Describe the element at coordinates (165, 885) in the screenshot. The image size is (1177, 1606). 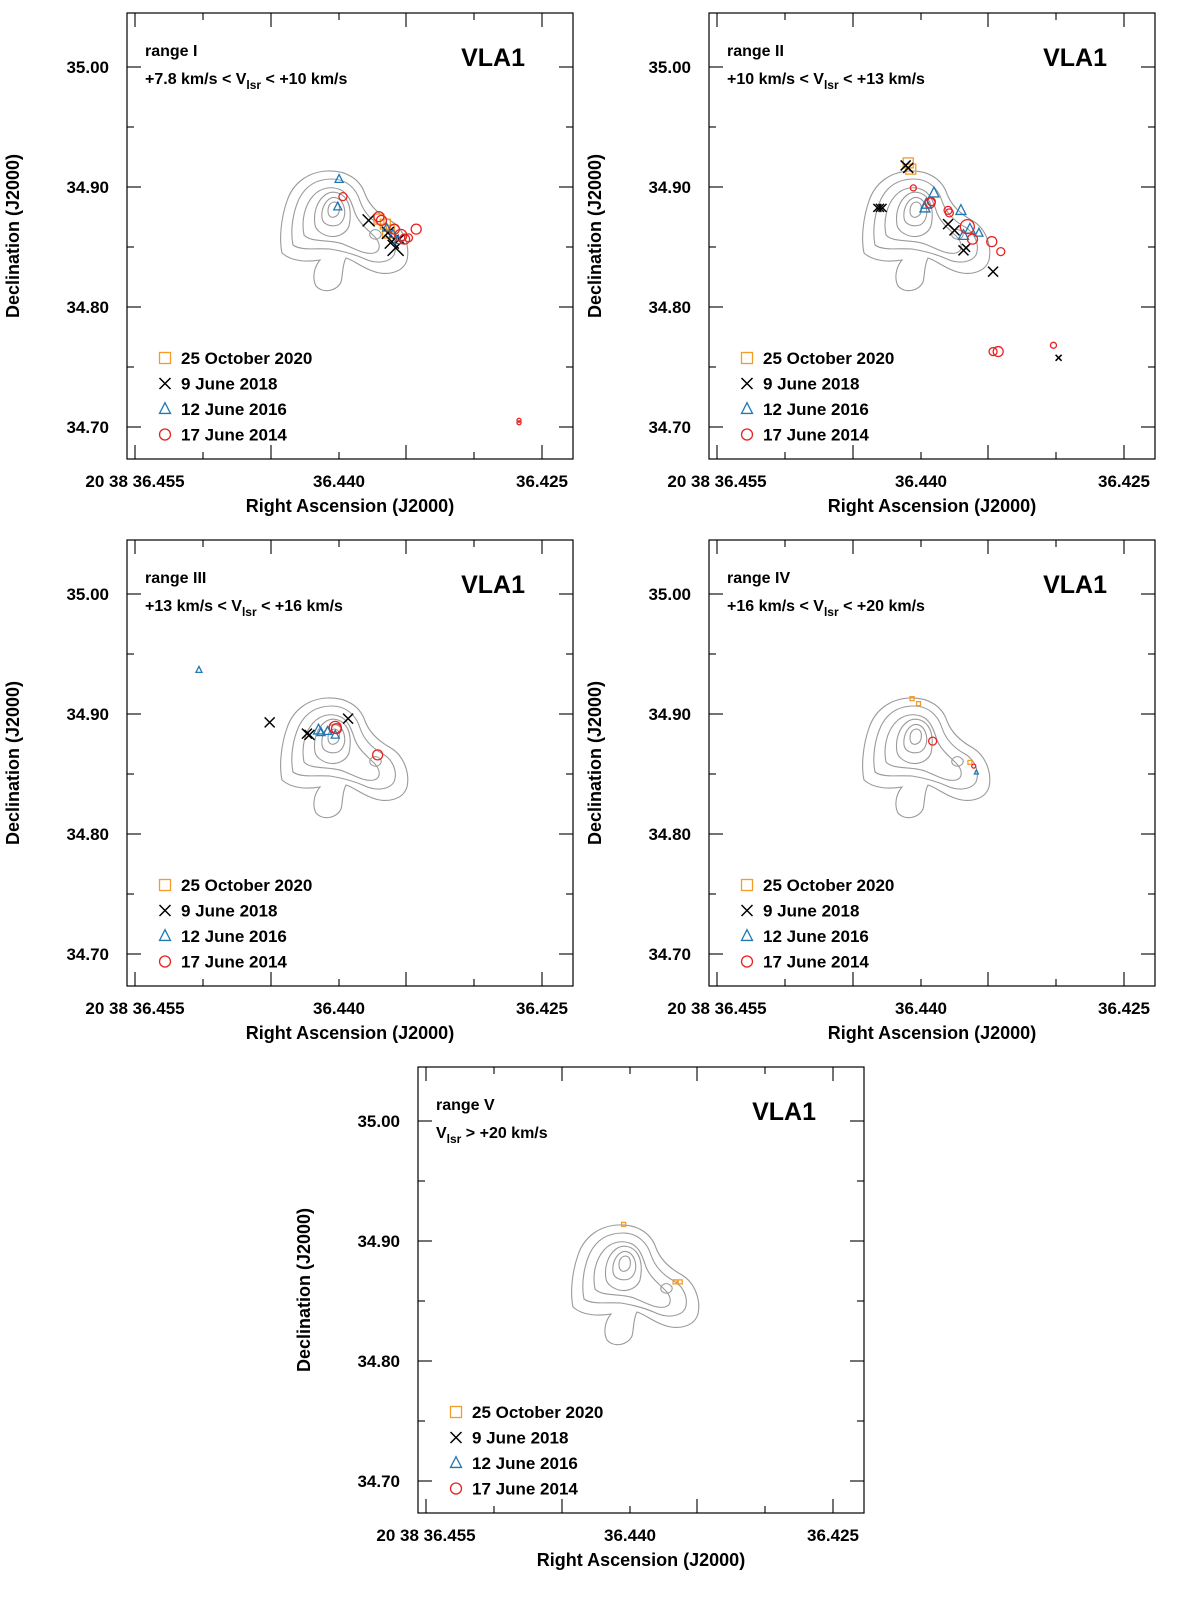
I see `legend-marker-square` at that location.